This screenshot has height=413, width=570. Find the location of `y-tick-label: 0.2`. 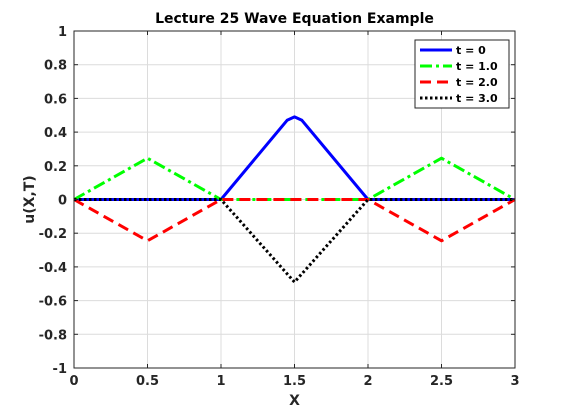

y-tick-label: 0.2 is located at coordinates (55, 167).